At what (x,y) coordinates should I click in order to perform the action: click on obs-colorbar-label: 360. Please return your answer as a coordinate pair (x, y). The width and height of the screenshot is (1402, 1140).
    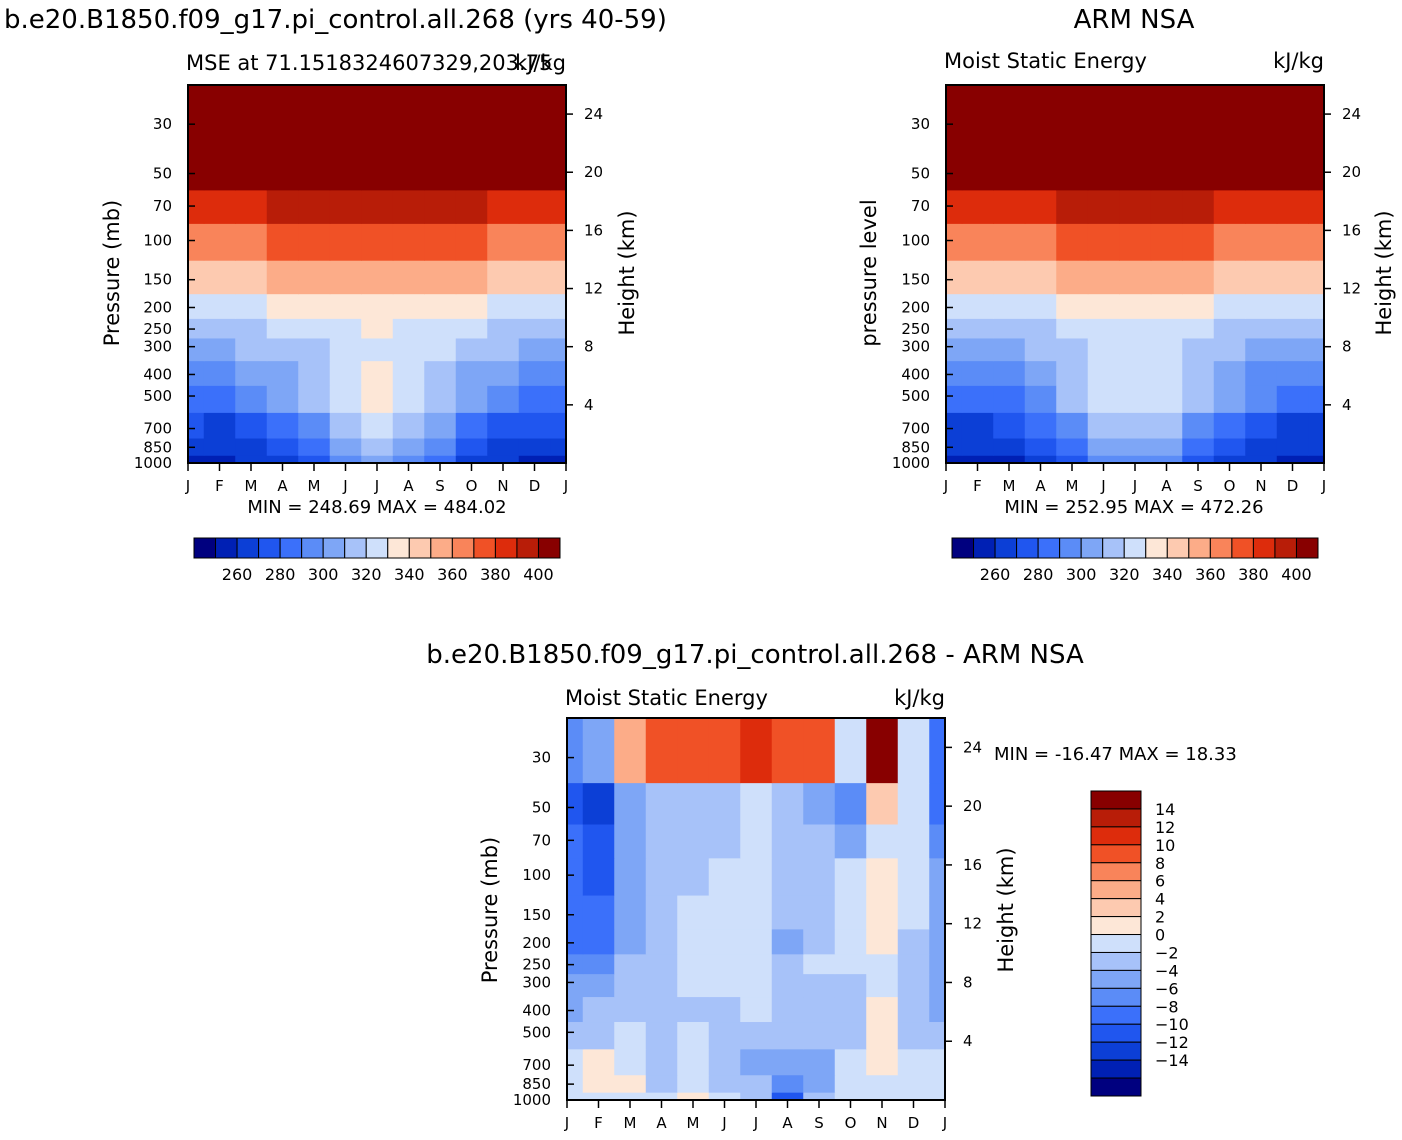
    Looking at the image, I should click on (1210, 574).